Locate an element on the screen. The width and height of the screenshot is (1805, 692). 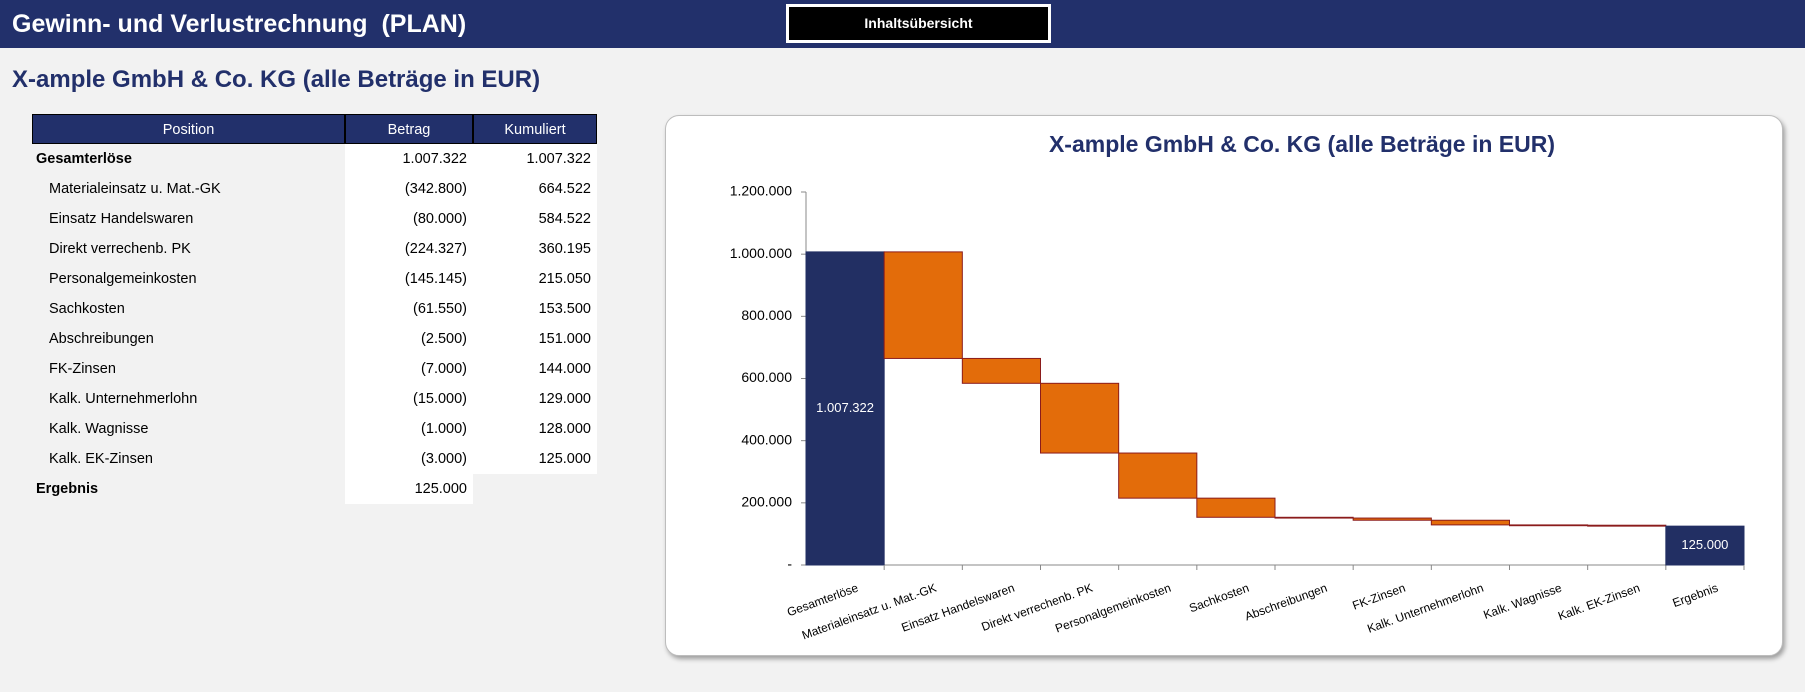
table-row: Position Betrag Kumuliert is located at coordinates (314, 129).